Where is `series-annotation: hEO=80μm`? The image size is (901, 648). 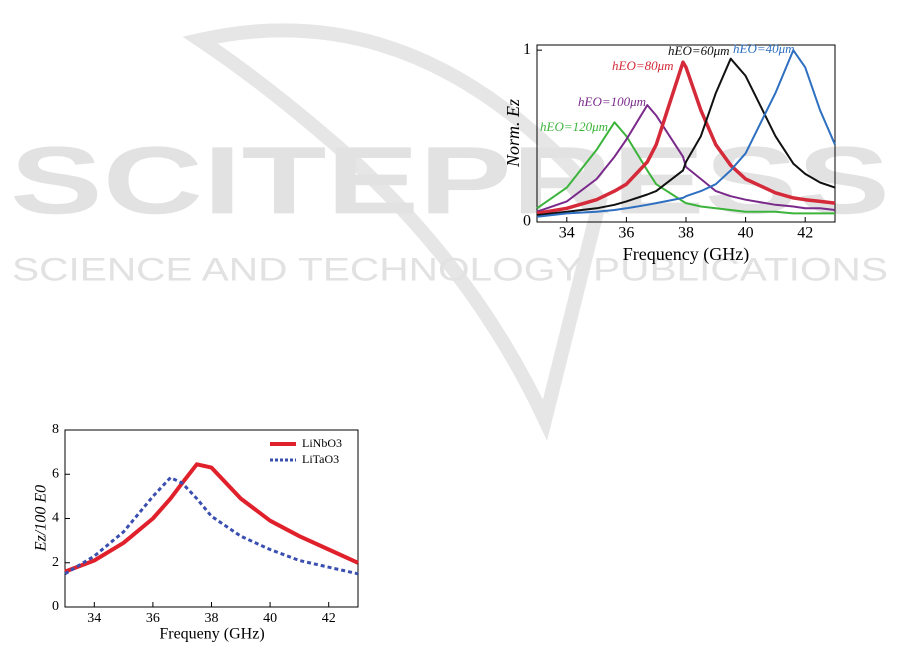
series-annotation: hEO=80μm is located at coordinates (643, 65).